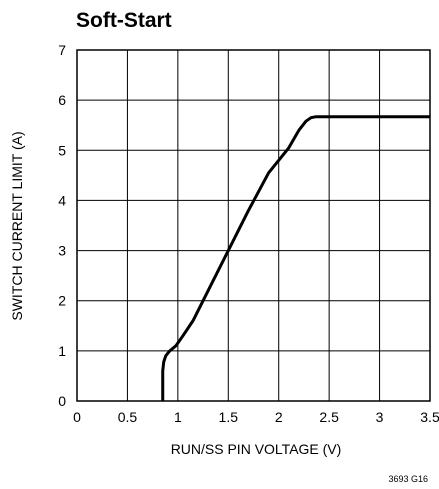 This screenshot has width=439, height=489. I want to click on x-tick-label: 3, so click(380, 417).